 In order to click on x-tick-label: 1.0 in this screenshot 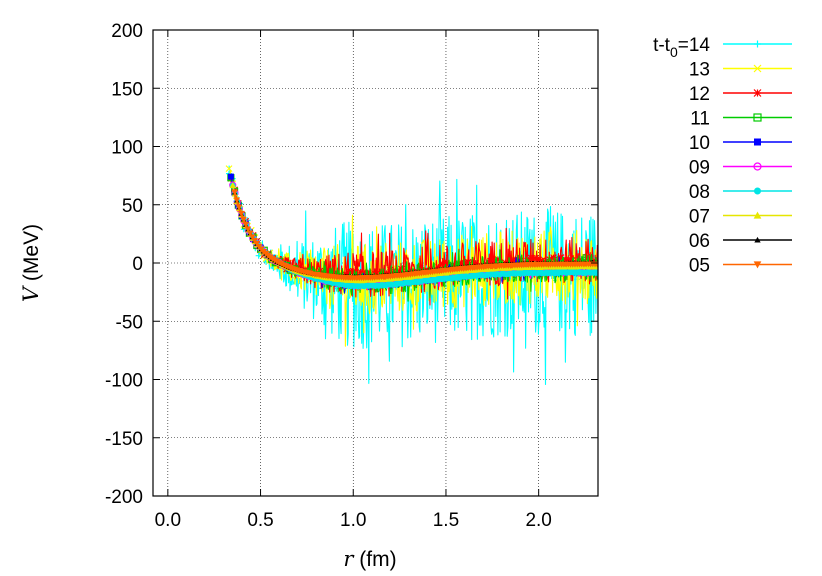, I will do `click(353, 520)`.